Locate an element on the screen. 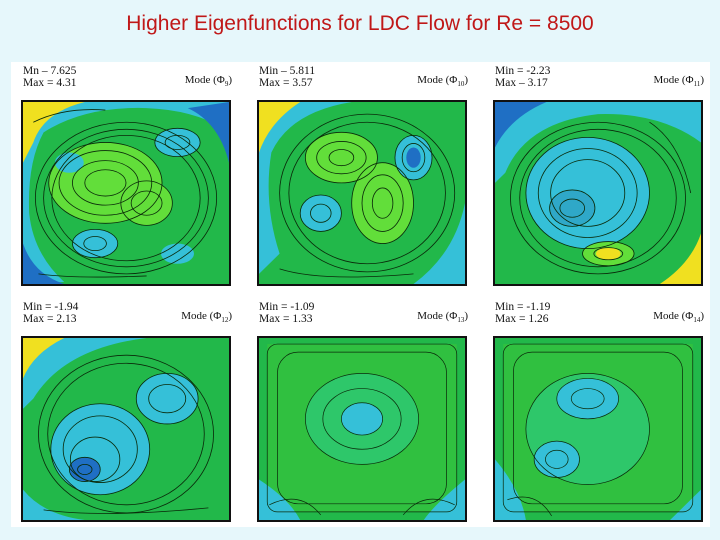 The image size is (720, 540). panel-mode-14: Min = -1.19 Max = 1.26 Mode (Φ14) is located at coordinates (596, 412).